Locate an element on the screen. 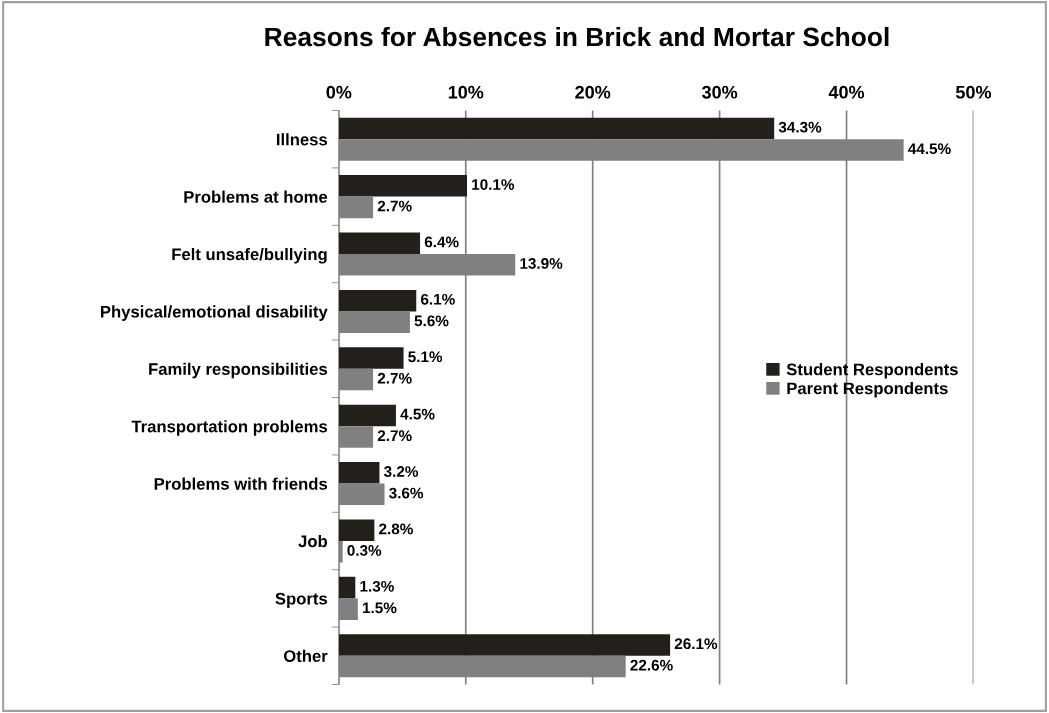 This screenshot has width=1049, height=713. data-label: 44.5% is located at coordinates (929, 149).